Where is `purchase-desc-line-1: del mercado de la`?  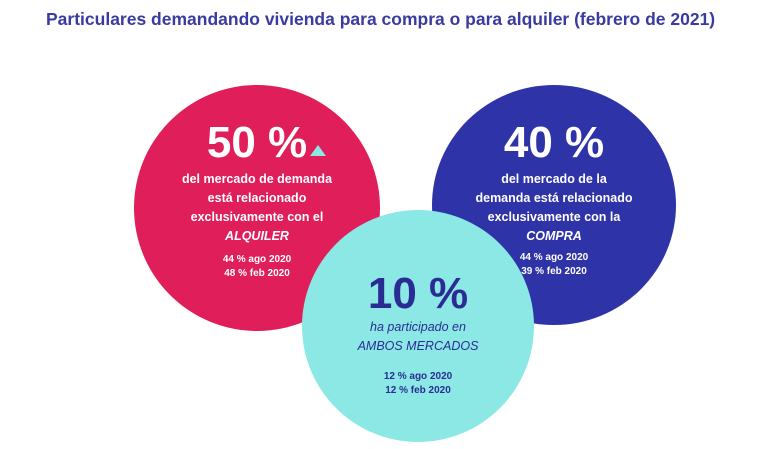 purchase-desc-line-1: del mercado de la is located at coordinates (554, 179).